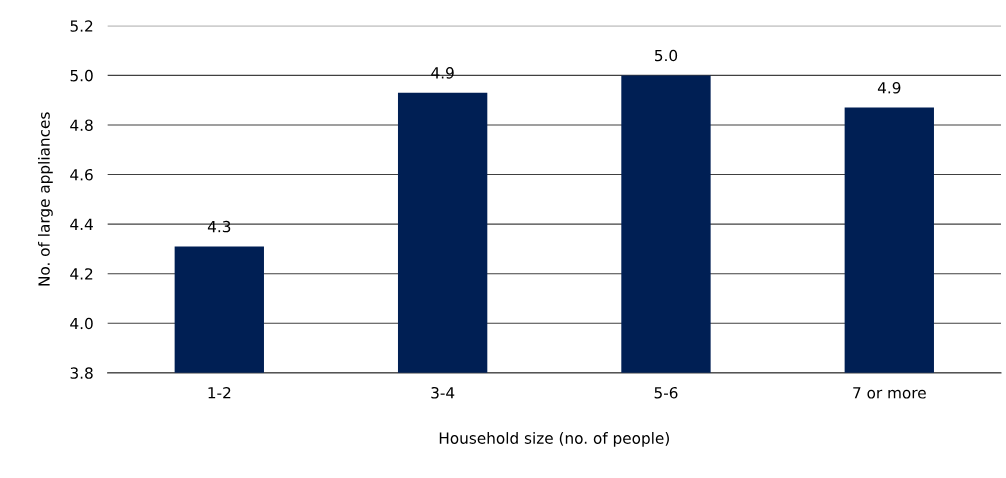 The image size is (1006, 478). Describe the element at coordinates (666, 393) in the screenshot. I see `x-tick-label: 5-6` at that location.